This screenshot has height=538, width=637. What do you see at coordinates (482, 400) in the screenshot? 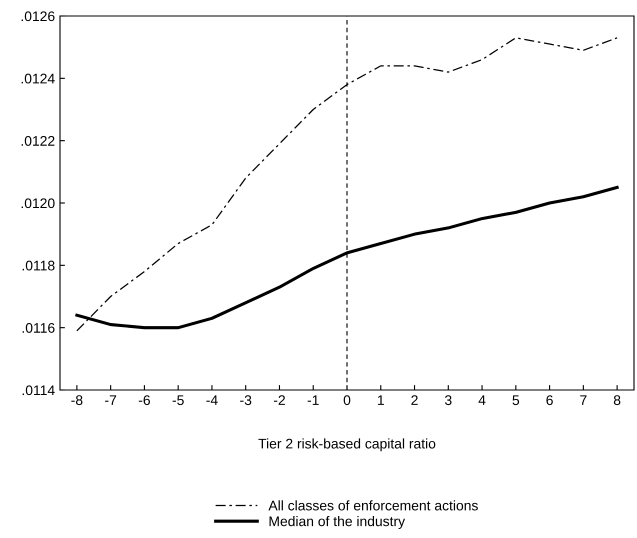
I see `x-tick-label: 4` at bounding box center [482, 400].